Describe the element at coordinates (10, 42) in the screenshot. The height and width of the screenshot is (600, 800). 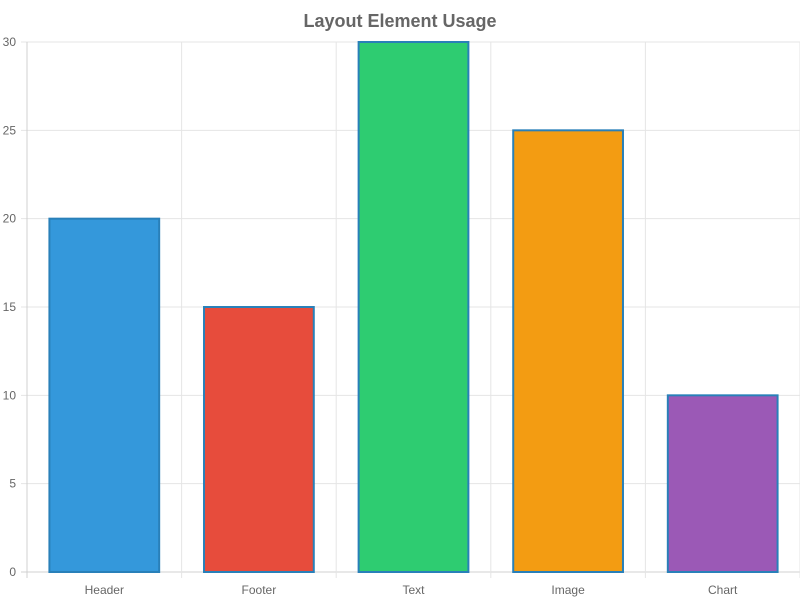
I see `y-tick-label: 30` at that location.